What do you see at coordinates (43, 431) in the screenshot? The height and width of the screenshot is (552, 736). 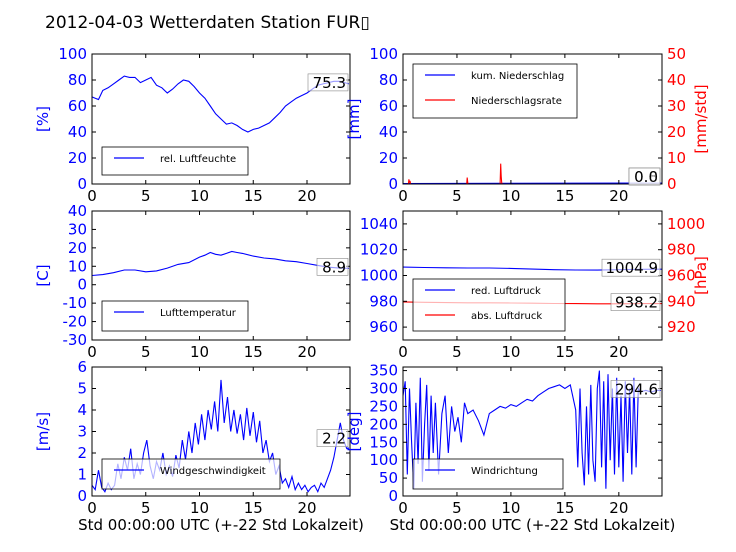 I see `y-axis-label: [m/s]` at bounding box center [43, 431].